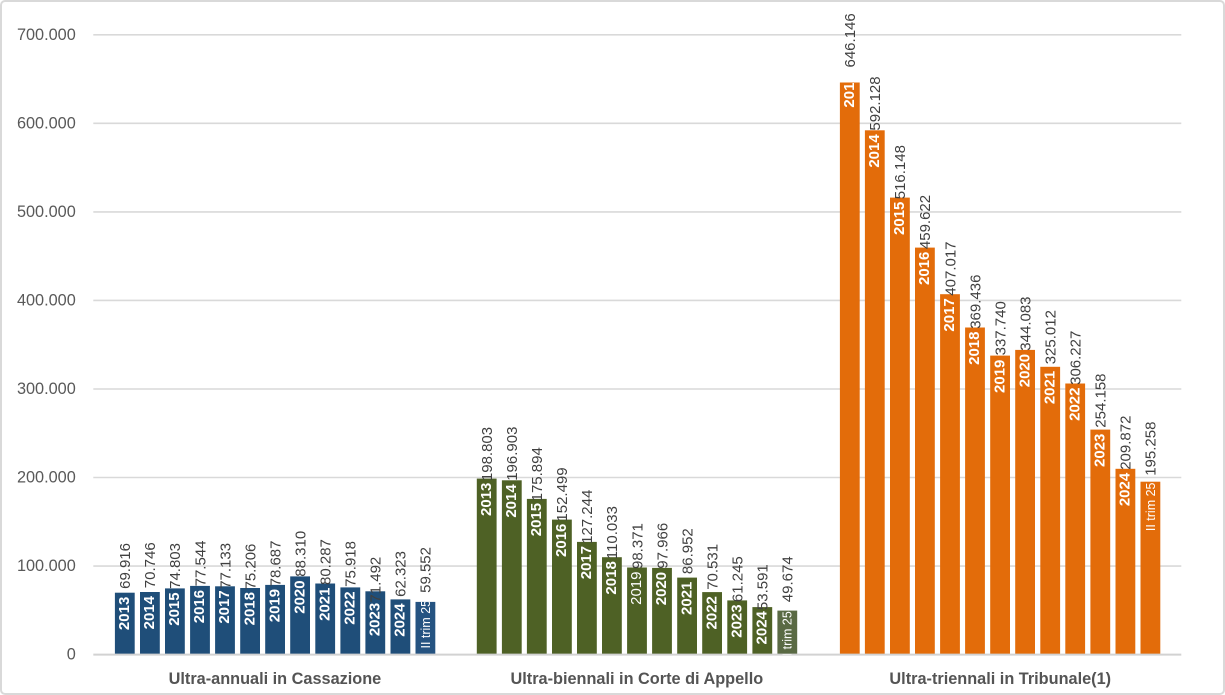  Describe the element at coordinates (125, 566) in the screenshot. I see `svg-text: 69.916` at that location.